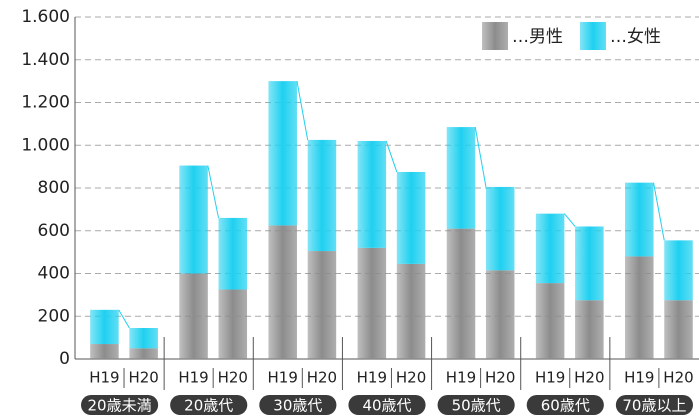 This screenshot has height=416, width=699. I want to click on y-tick-label: 800, so click(54, 188).